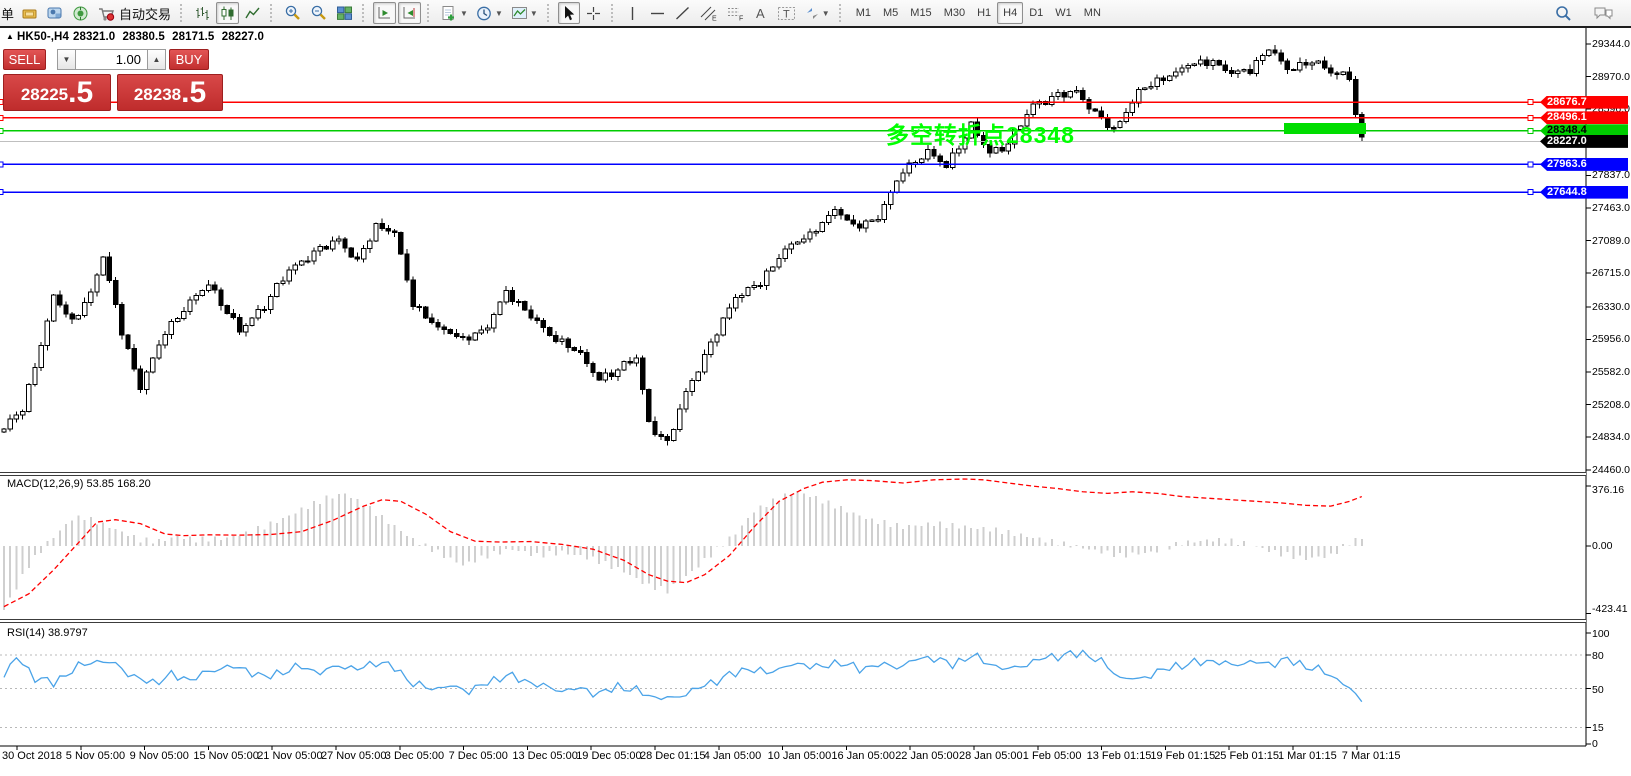  What do you see at coordinates (189, 59) in the screenshot?
I see `buy-button: BUY` at bounding box center [189, 59].